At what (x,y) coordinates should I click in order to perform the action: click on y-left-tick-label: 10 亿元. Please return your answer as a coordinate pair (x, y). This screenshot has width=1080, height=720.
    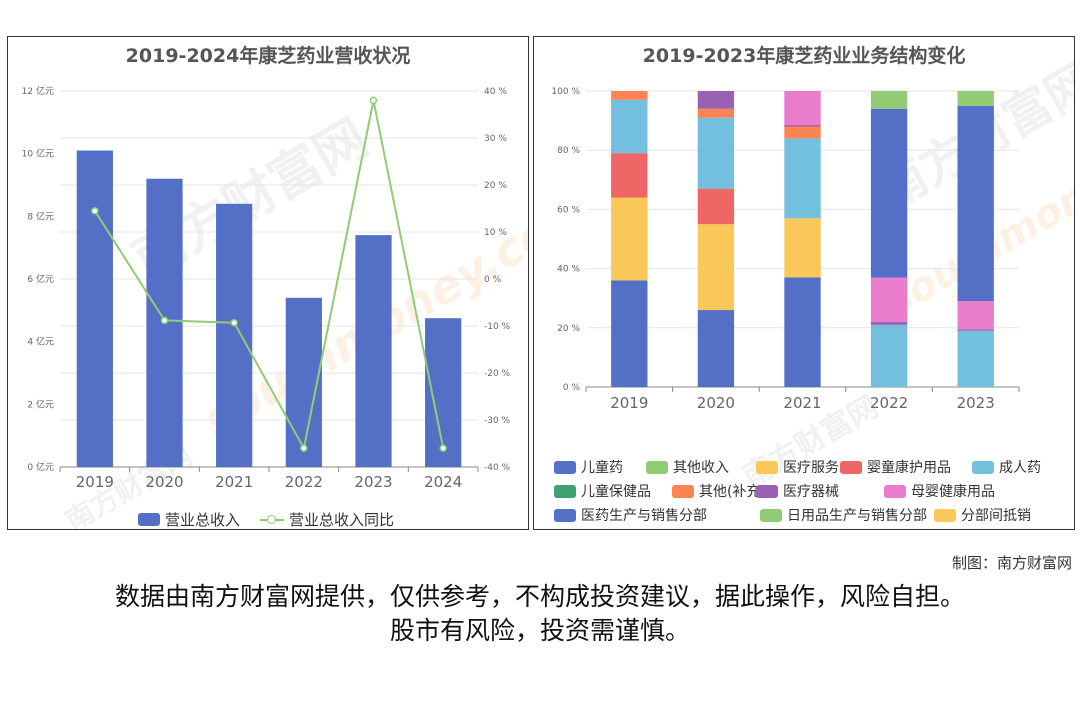
    Looking at the image, I should click on (38, 154).